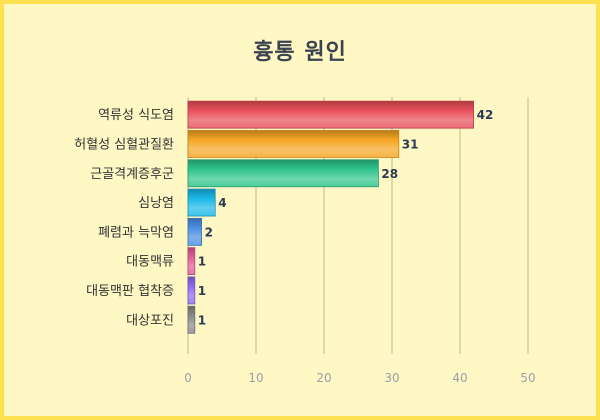 Image resolution: width=600 pixels, height=420 pixels. What do you see at coordinates (150, 262) in the screenshot?
I see `category-label: 대동맥류` at bounding box center [150, 262].